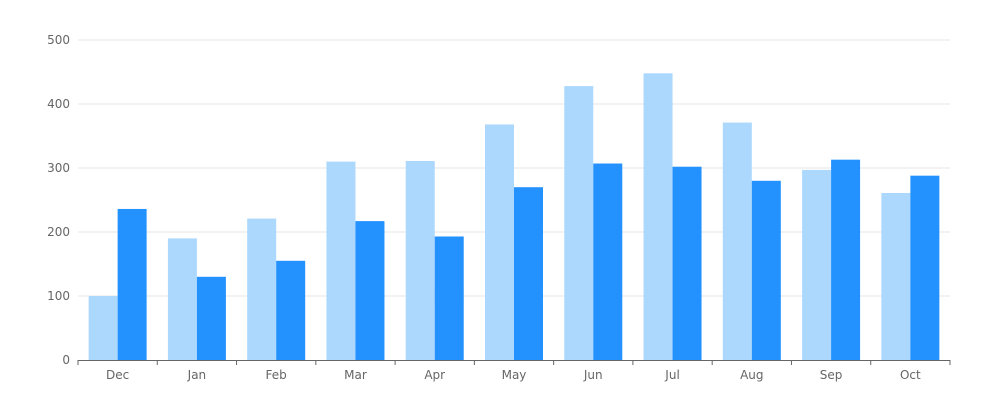  Describe the element at coordinates (910, 375) in the screenshot. I see `x-tick-label: Oct` at that location.